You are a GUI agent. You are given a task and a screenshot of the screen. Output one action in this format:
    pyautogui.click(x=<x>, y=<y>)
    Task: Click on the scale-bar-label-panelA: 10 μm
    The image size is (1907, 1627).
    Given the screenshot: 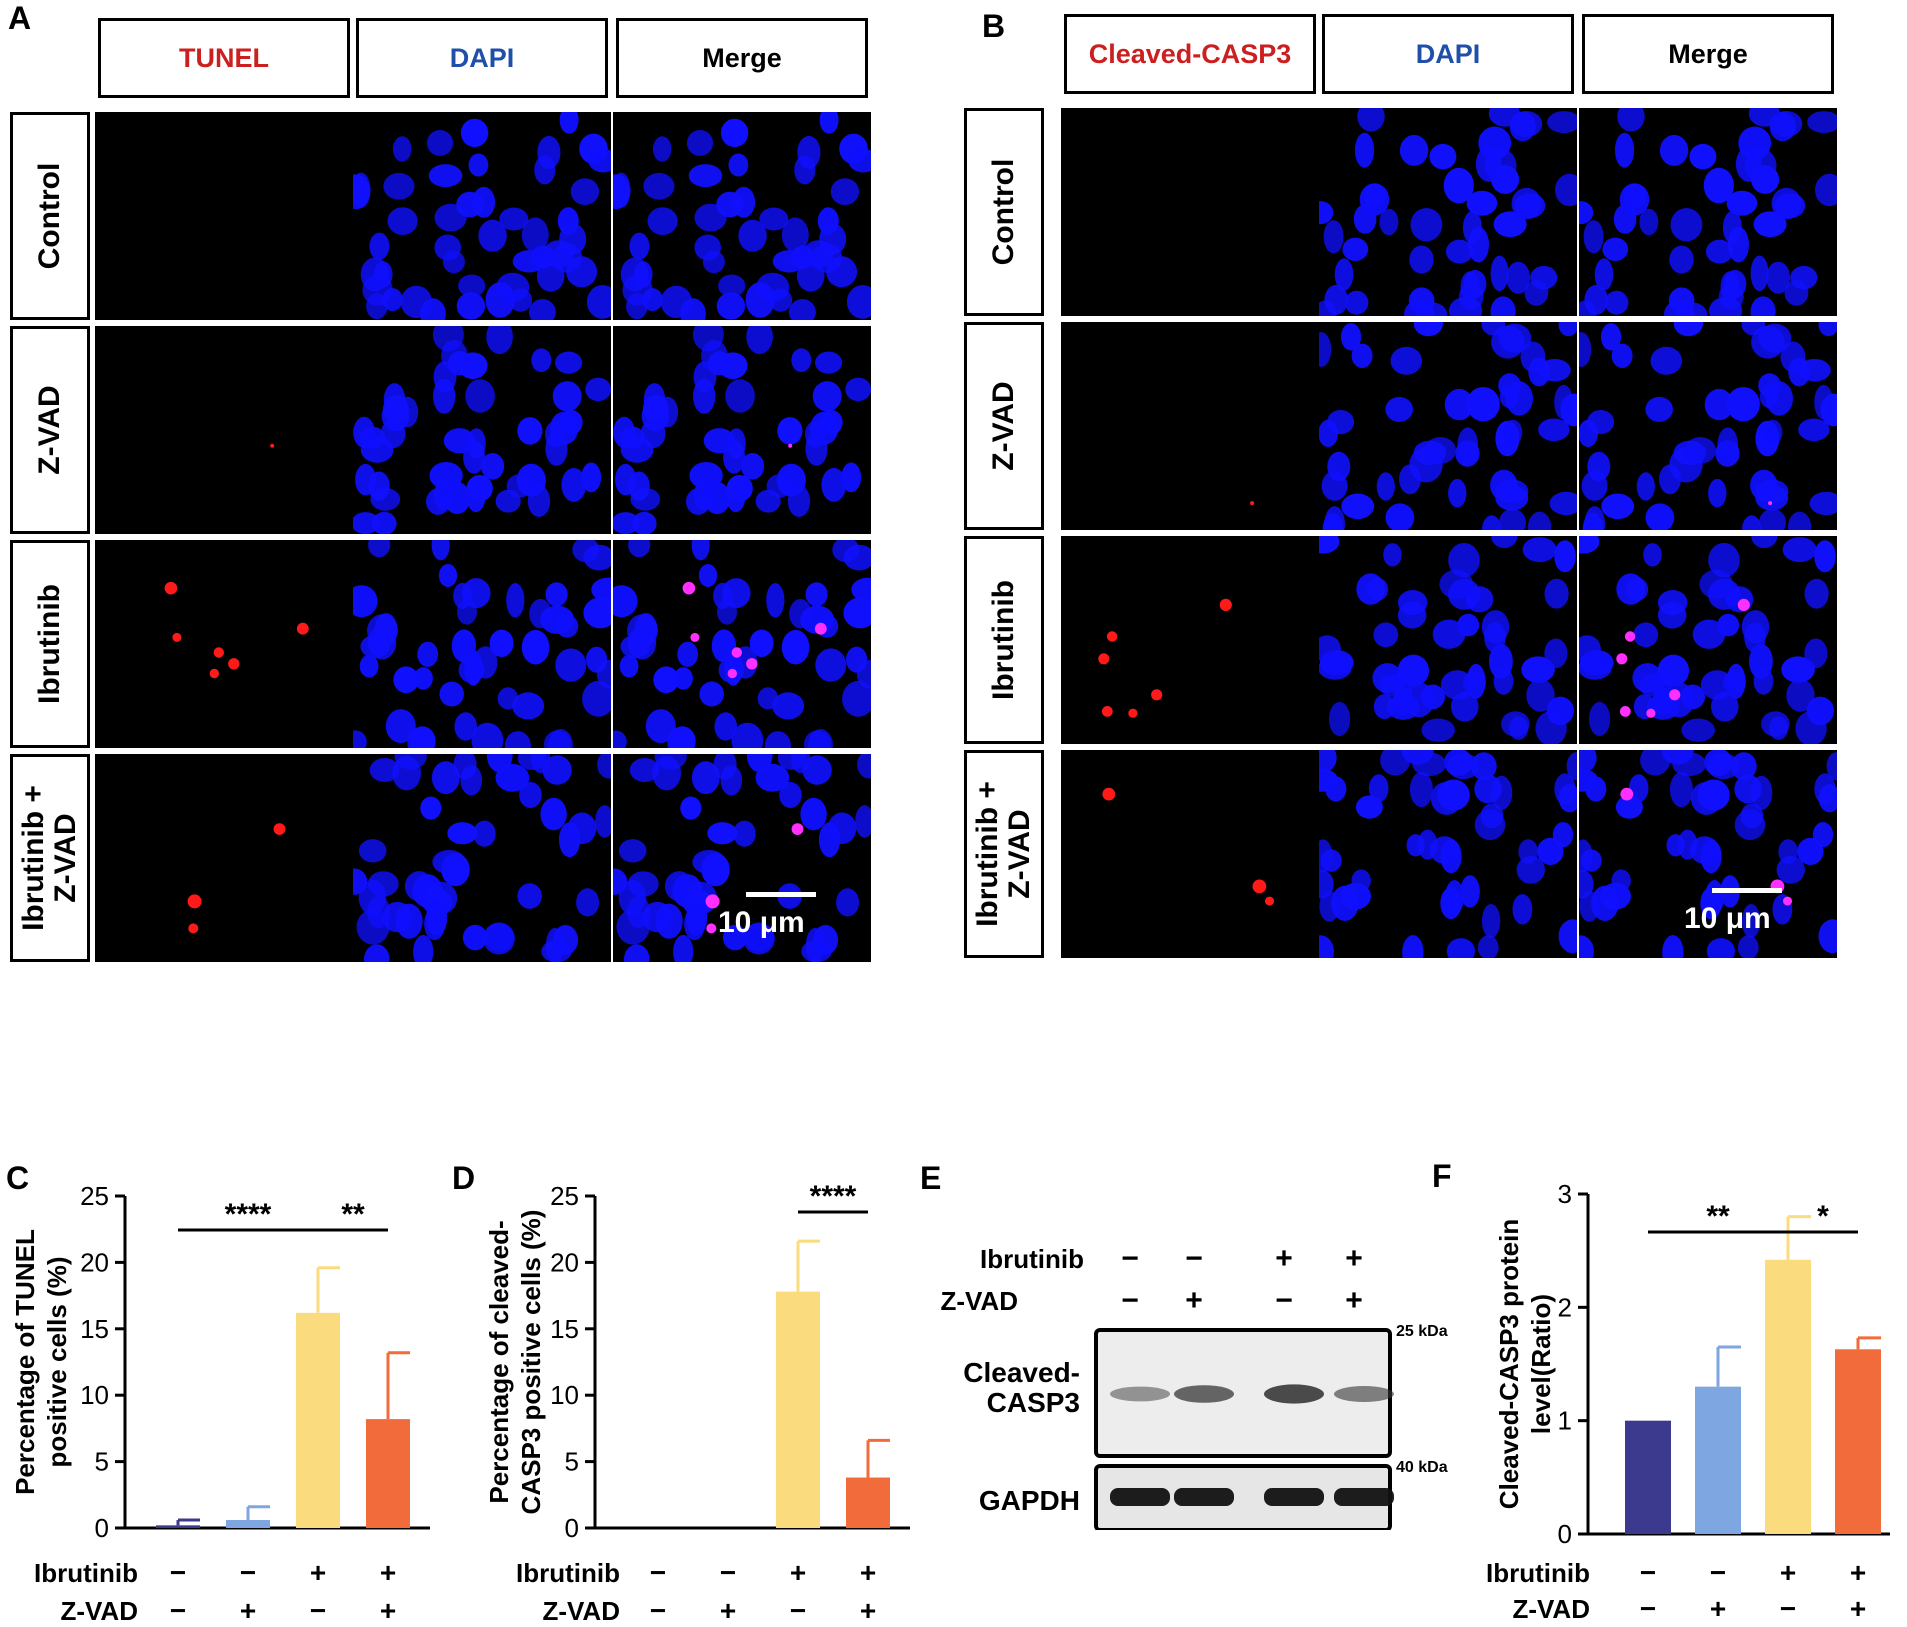 What is the action you would take?
    pyautogui.click(x=761, y=922)
    